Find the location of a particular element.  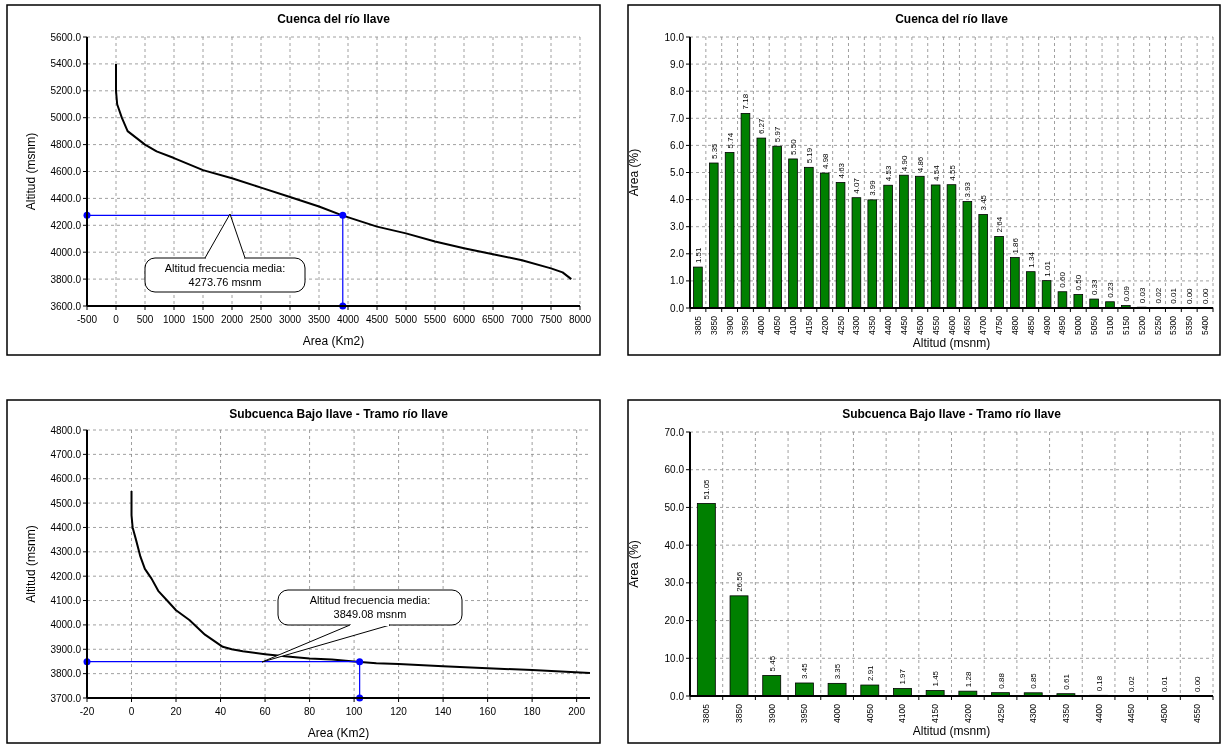

data-label: 2.91 is located at coordinates (870, 673).